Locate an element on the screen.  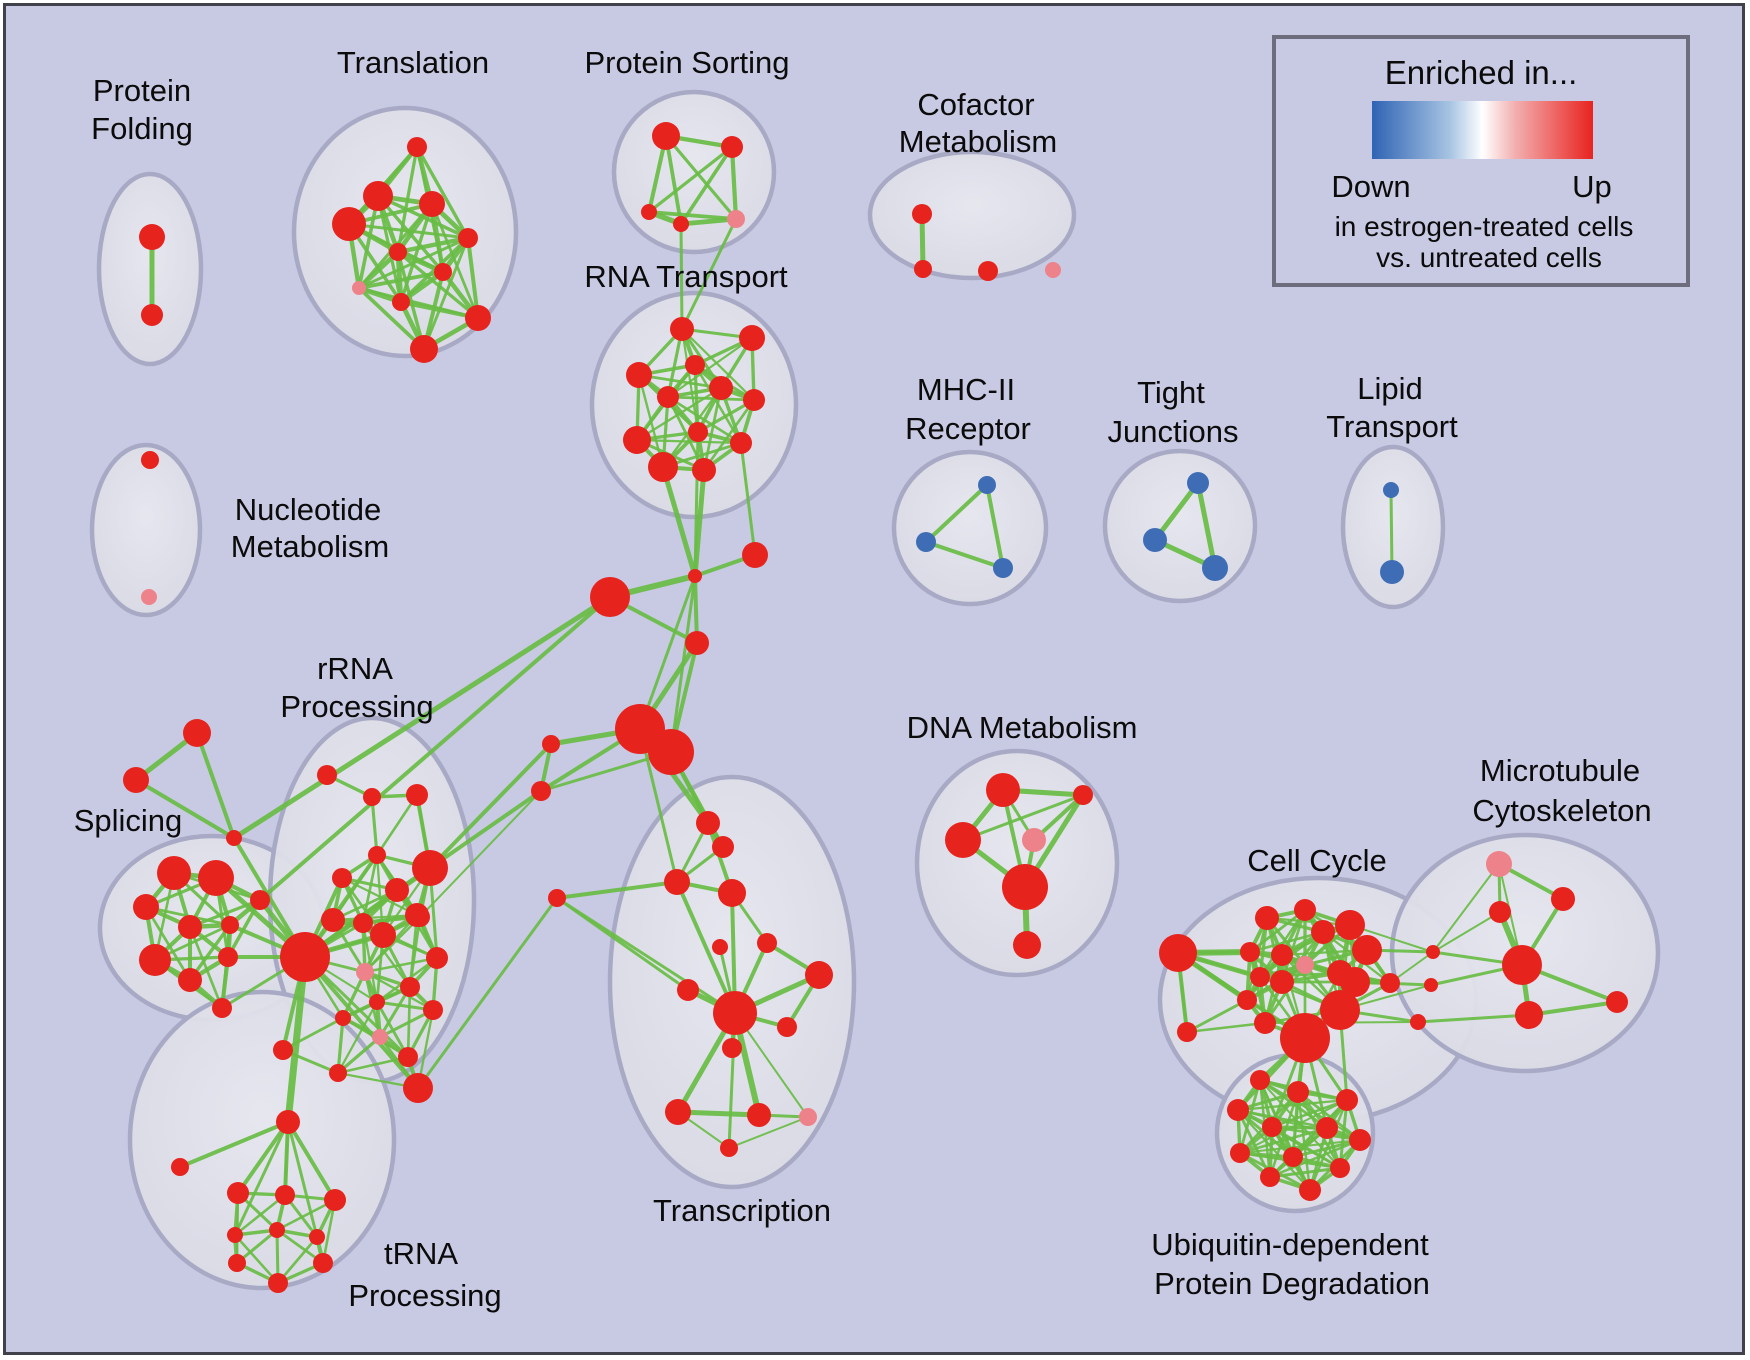
network-node-rrna-processing-up-weak is located at coordinates (380, 1037).